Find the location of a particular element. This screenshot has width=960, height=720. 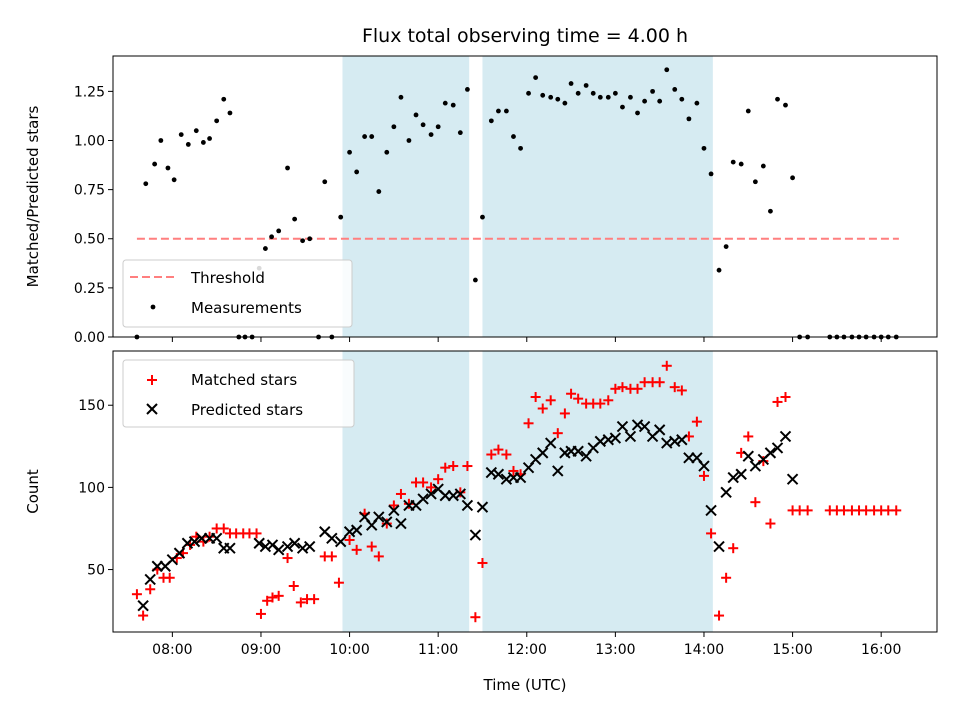

x-tick-label: 14:00 is located at coordinates (704, 650).